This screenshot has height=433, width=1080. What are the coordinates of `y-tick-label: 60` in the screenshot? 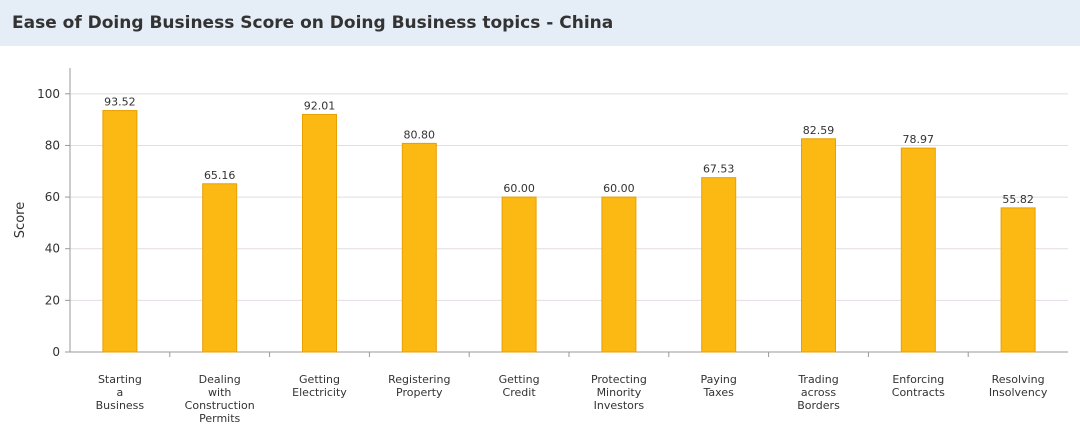 It's located at (52, 197).